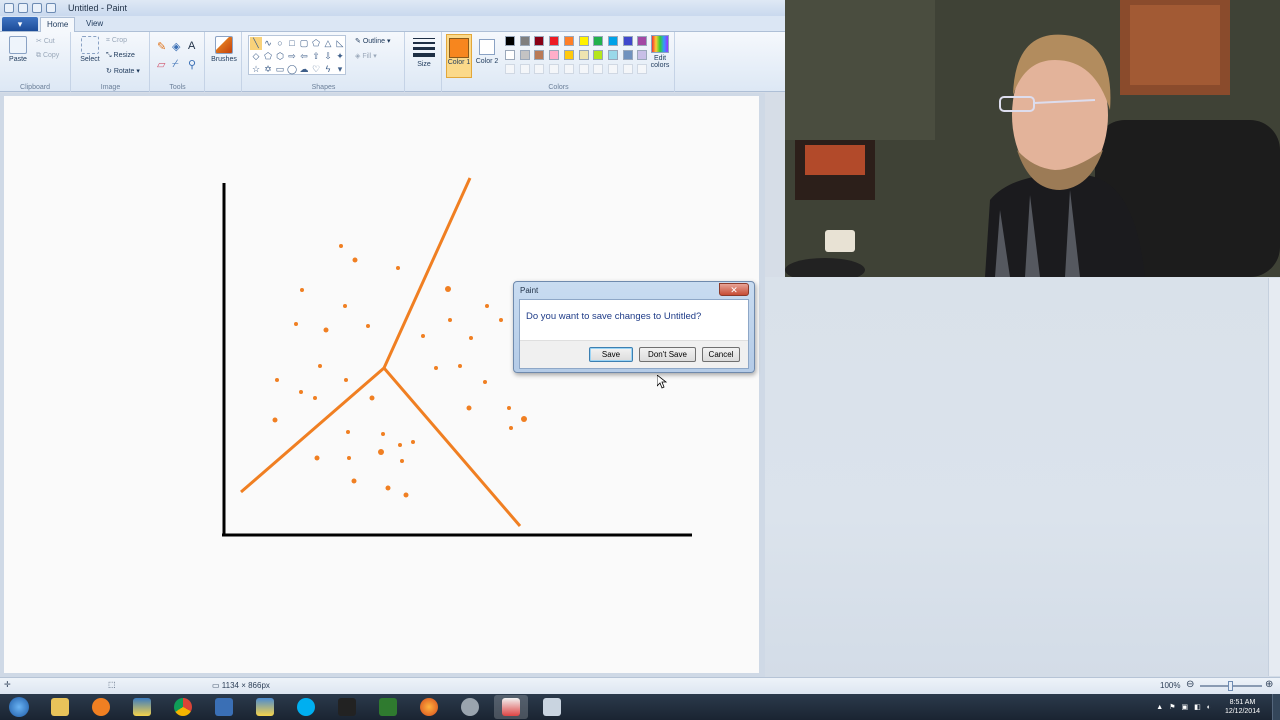 The image size is (1280, 720). What do you see at coordinates (1269, 684) in the screenshot?
I see `zoom-in-button: ⊕` at bounding box center [1269, 684].